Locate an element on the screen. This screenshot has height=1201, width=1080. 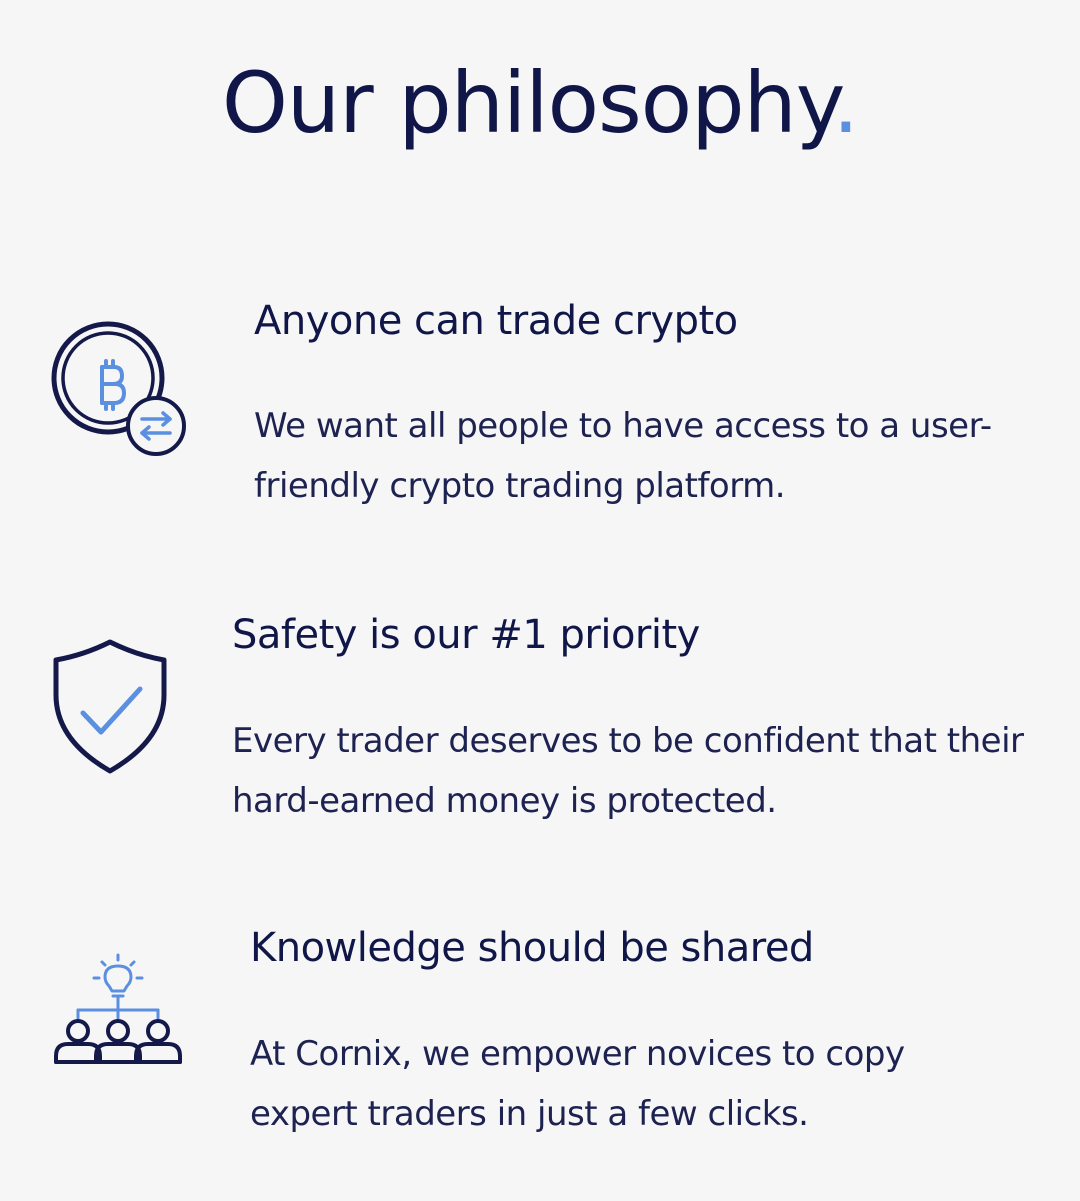
idea-sharing-group-icon is located at coordinates (120, 1022).